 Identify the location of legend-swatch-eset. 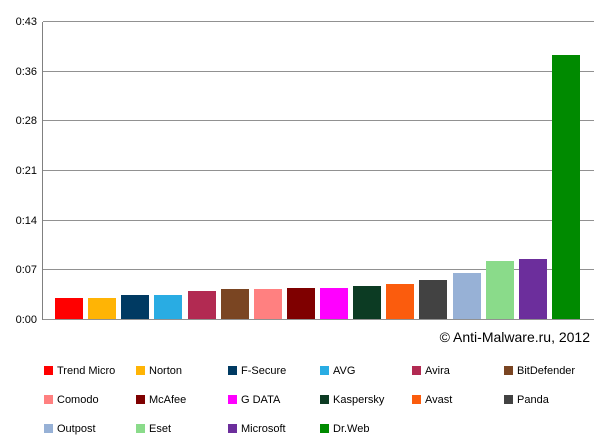
(140, 428).